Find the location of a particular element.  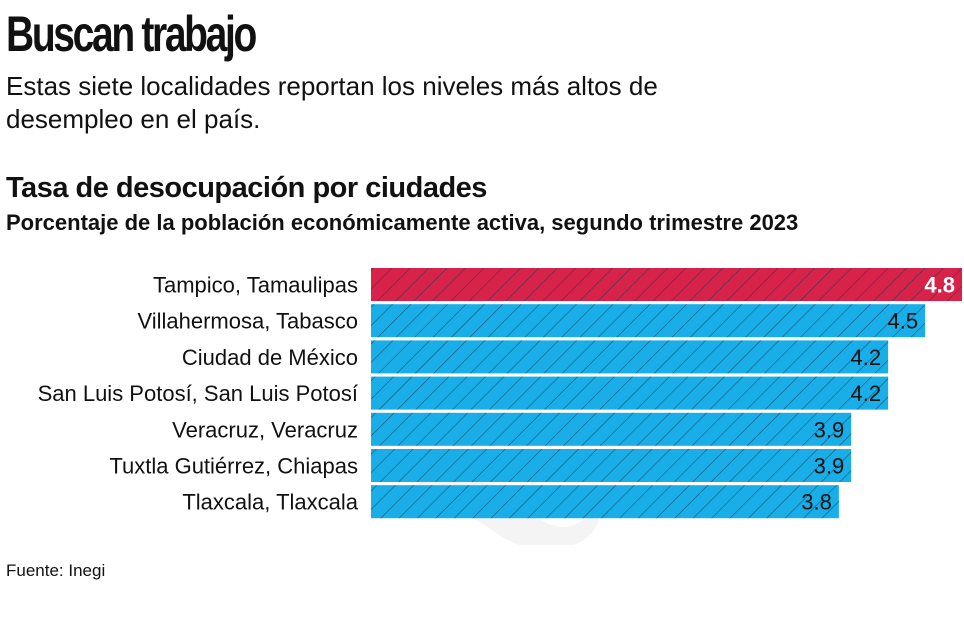

category-label: Tampico, Tamaulipas is located at coordinates (255, 285).